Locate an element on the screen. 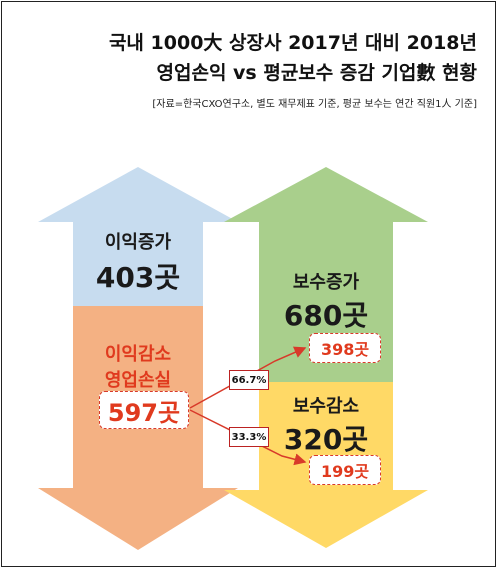 The height and width of the screenshot is (570, 499). profit-increase-count: 403곳 is located at coordinates (138, 277).